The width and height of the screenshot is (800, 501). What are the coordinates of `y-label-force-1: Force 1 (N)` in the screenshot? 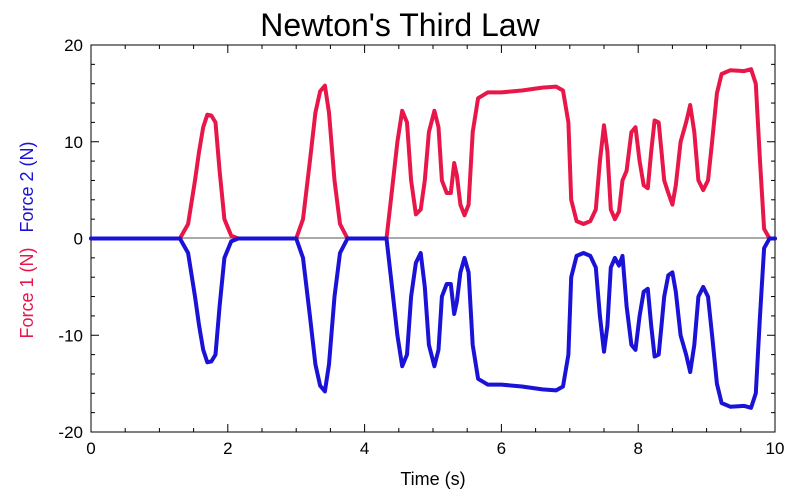 It's located at (27, 293).